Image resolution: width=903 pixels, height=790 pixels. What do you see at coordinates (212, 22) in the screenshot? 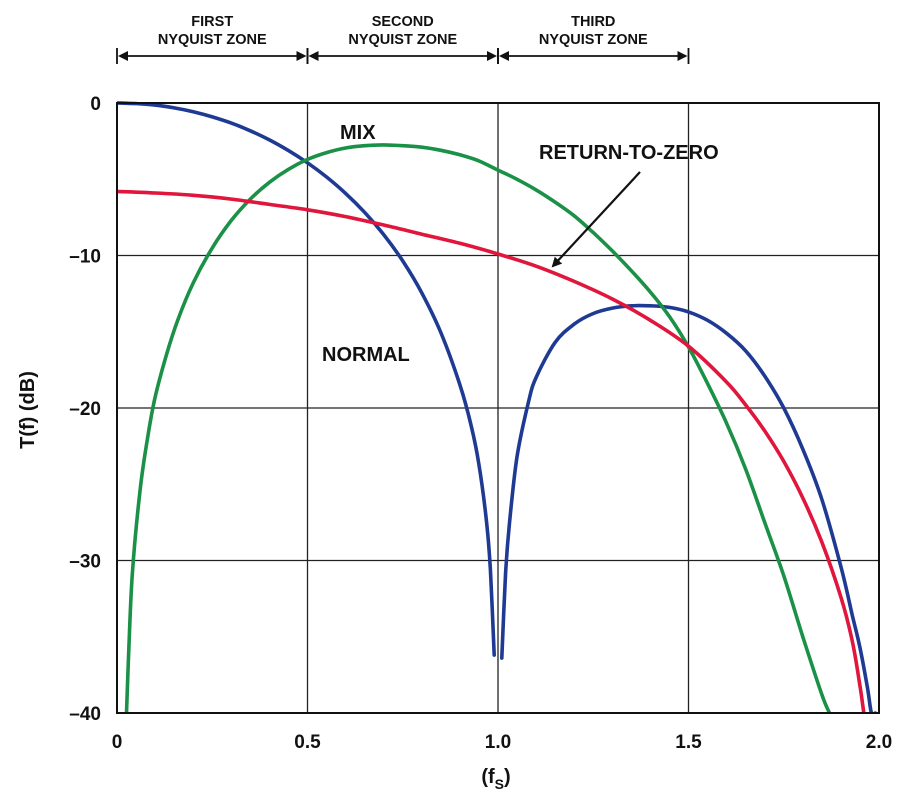
I see `zone-label-line1-0: FIRST` at bounding box center [212, 22].